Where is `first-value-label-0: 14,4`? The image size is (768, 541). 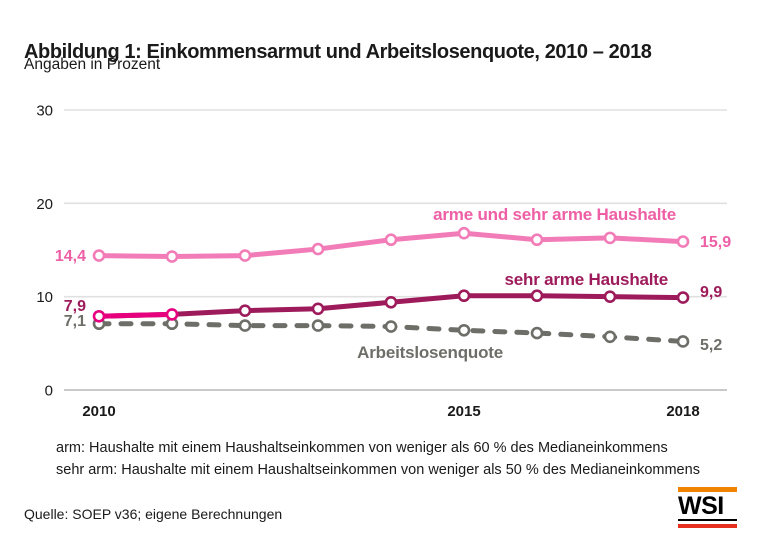
first-value-label-0: 14,4 is located at coordinates (70, 256).